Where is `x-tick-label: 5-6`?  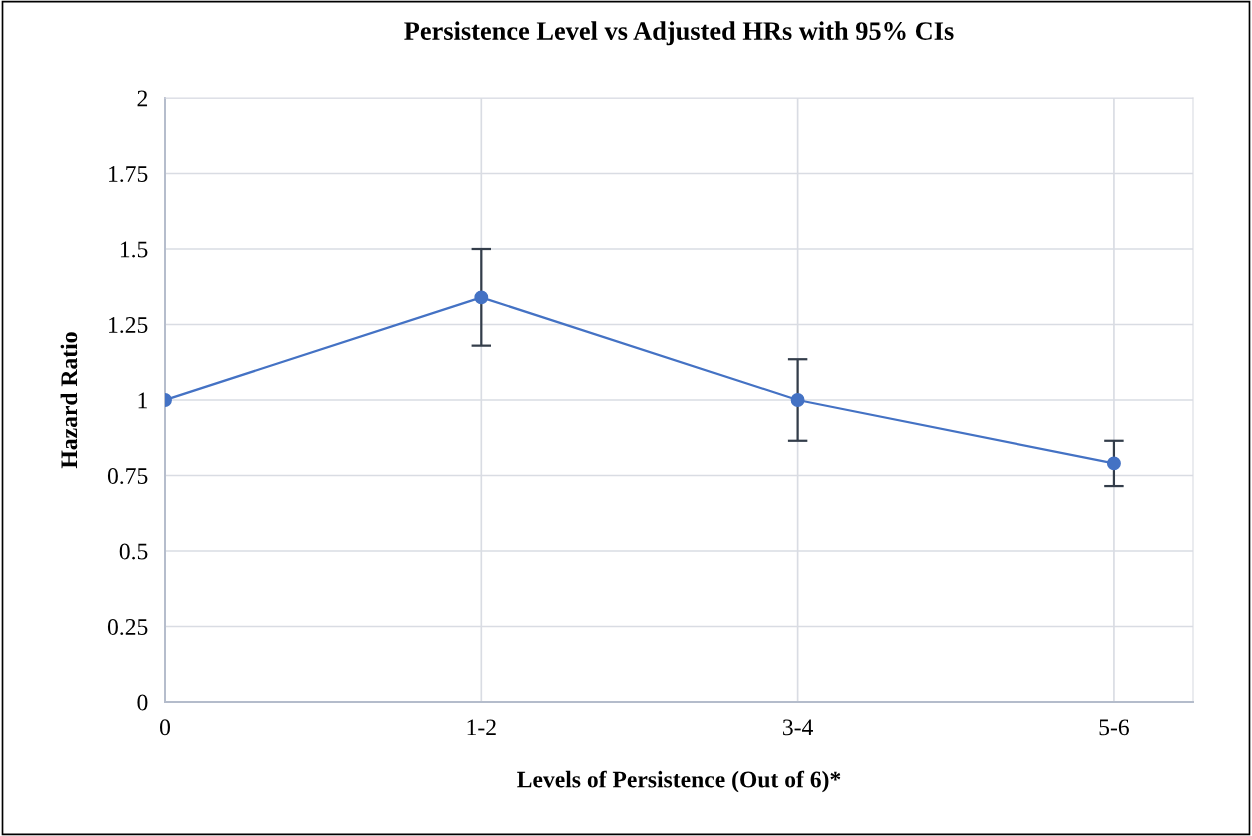
x-tick-label: 5-6 is located at coordinates (1114, 727).